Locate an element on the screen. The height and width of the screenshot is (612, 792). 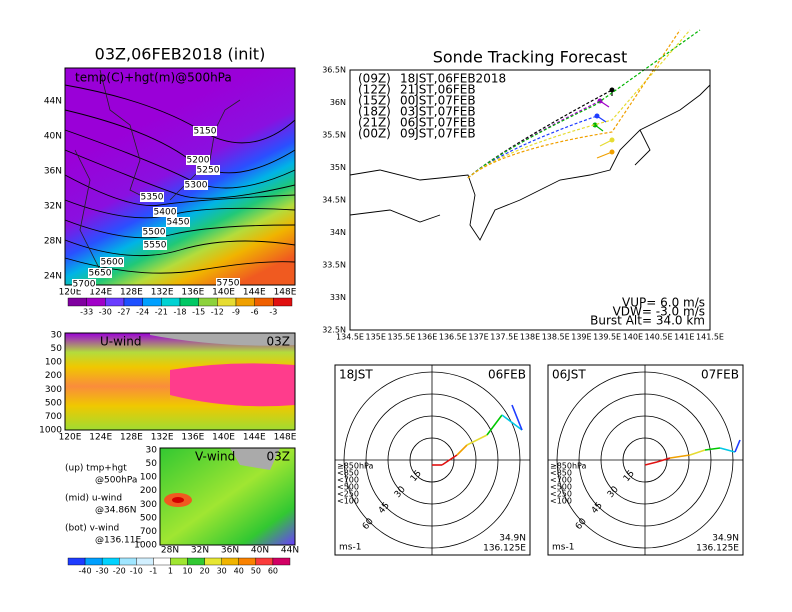
lon-label: 135E is located at coordinates (376, 337).